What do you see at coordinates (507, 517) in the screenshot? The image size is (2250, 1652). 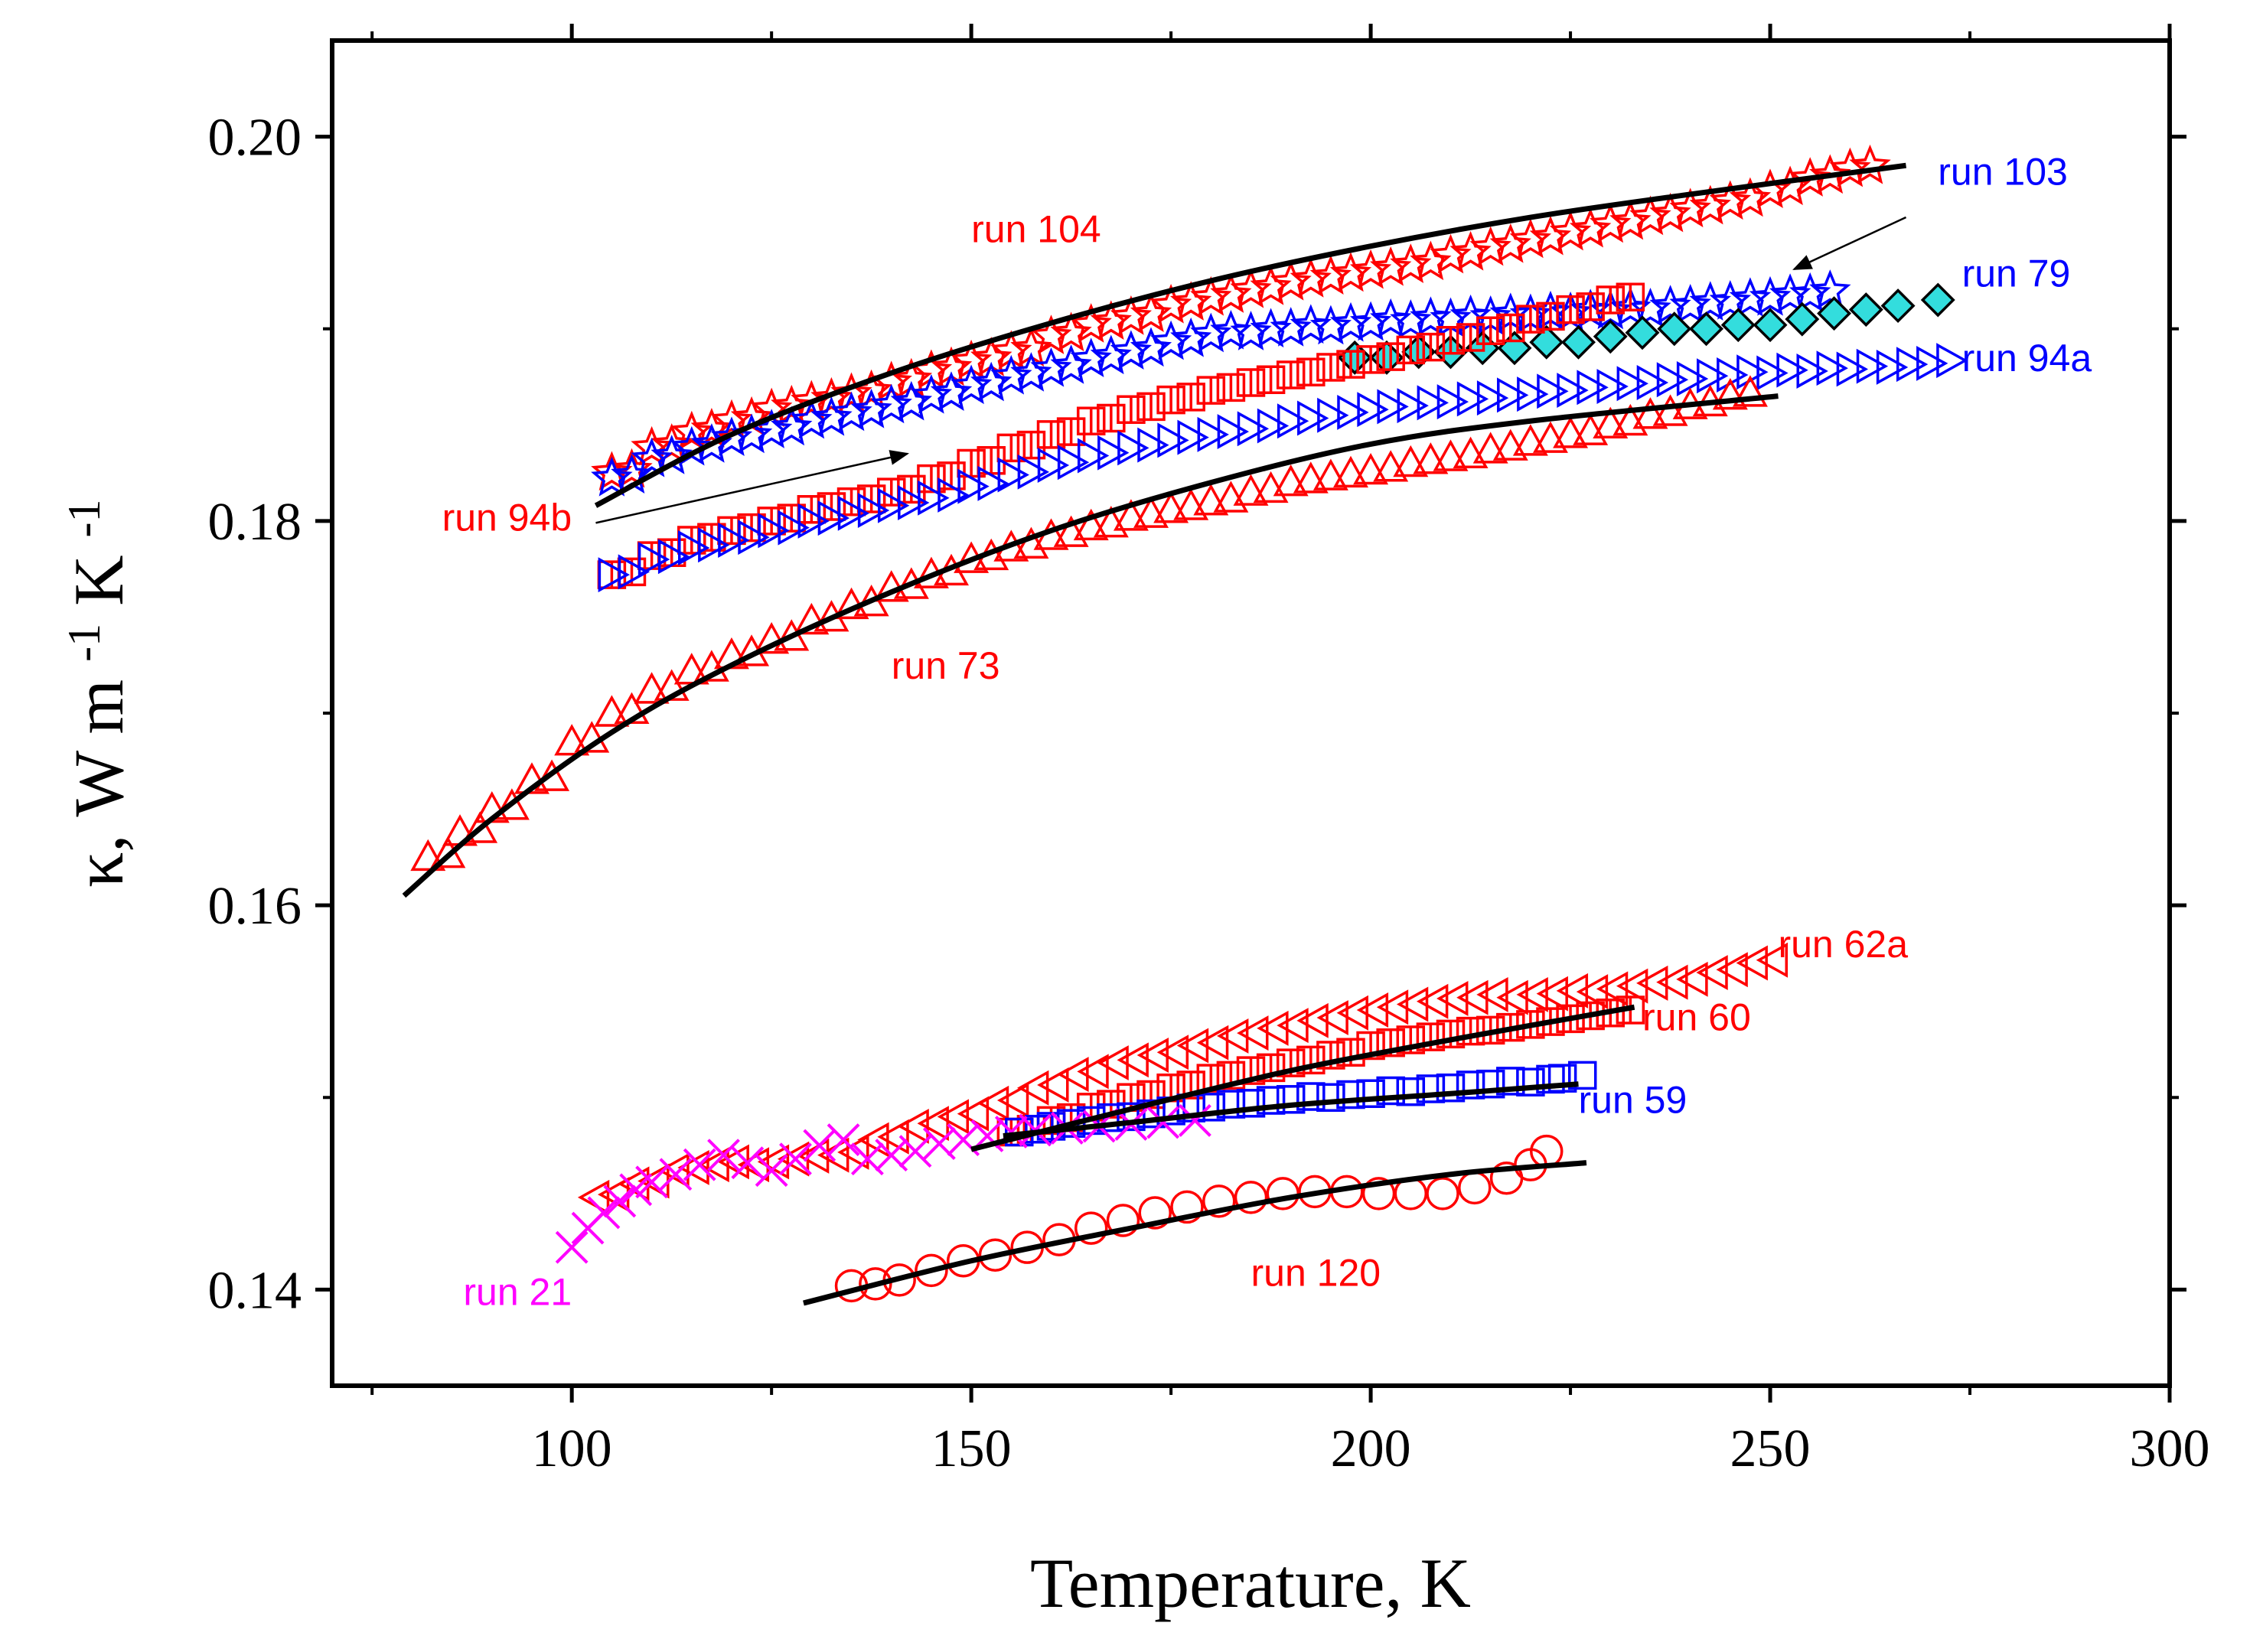 I see `run-label: run 94b` at bounding box center [507, 517].